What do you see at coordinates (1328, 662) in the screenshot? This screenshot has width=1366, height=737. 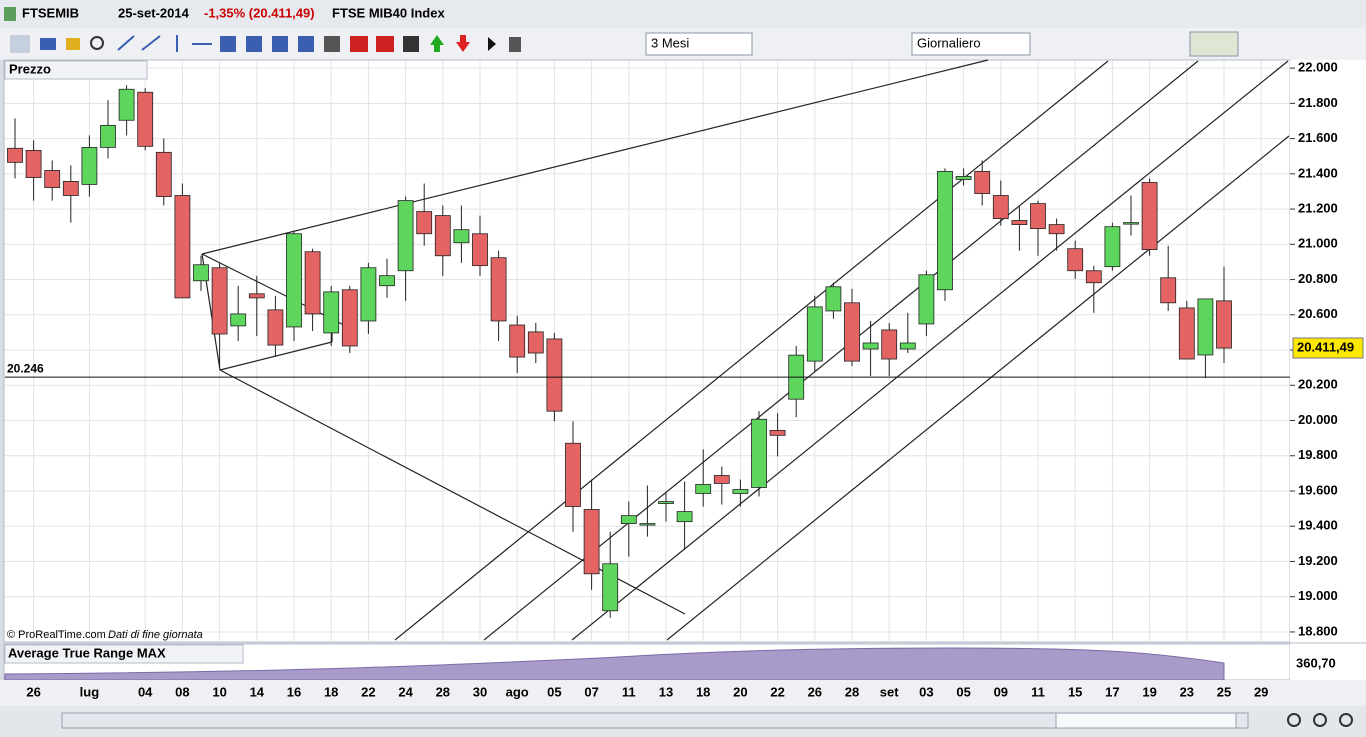 I see `atr-axis` at bounding box center [1328, 662].